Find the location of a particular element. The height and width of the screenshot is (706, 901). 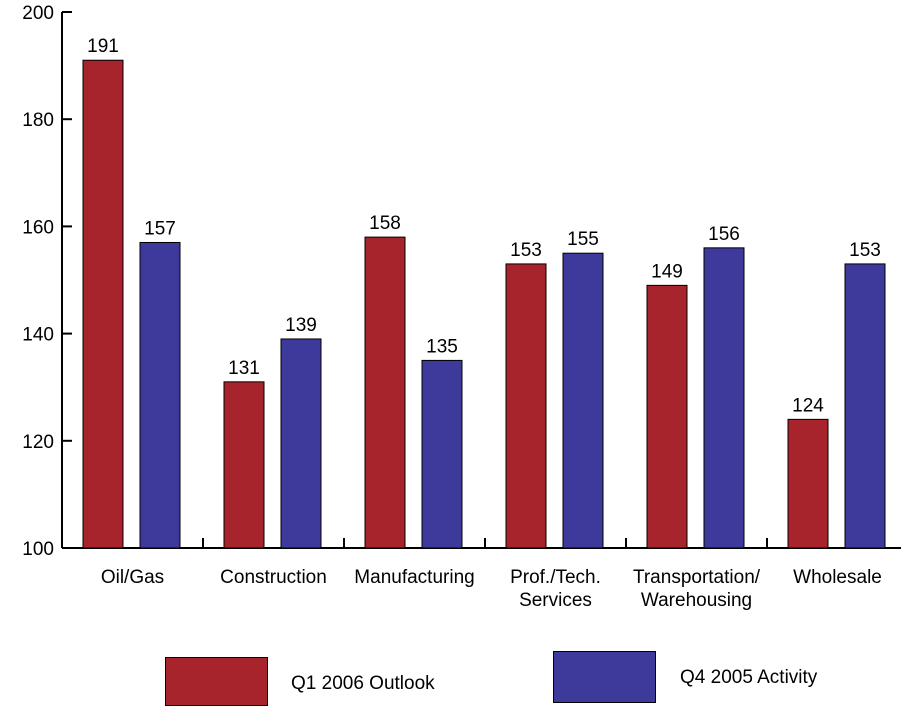

bar-q4-2005-activity-transportation-warehousing is located at coordinates (724, 398).